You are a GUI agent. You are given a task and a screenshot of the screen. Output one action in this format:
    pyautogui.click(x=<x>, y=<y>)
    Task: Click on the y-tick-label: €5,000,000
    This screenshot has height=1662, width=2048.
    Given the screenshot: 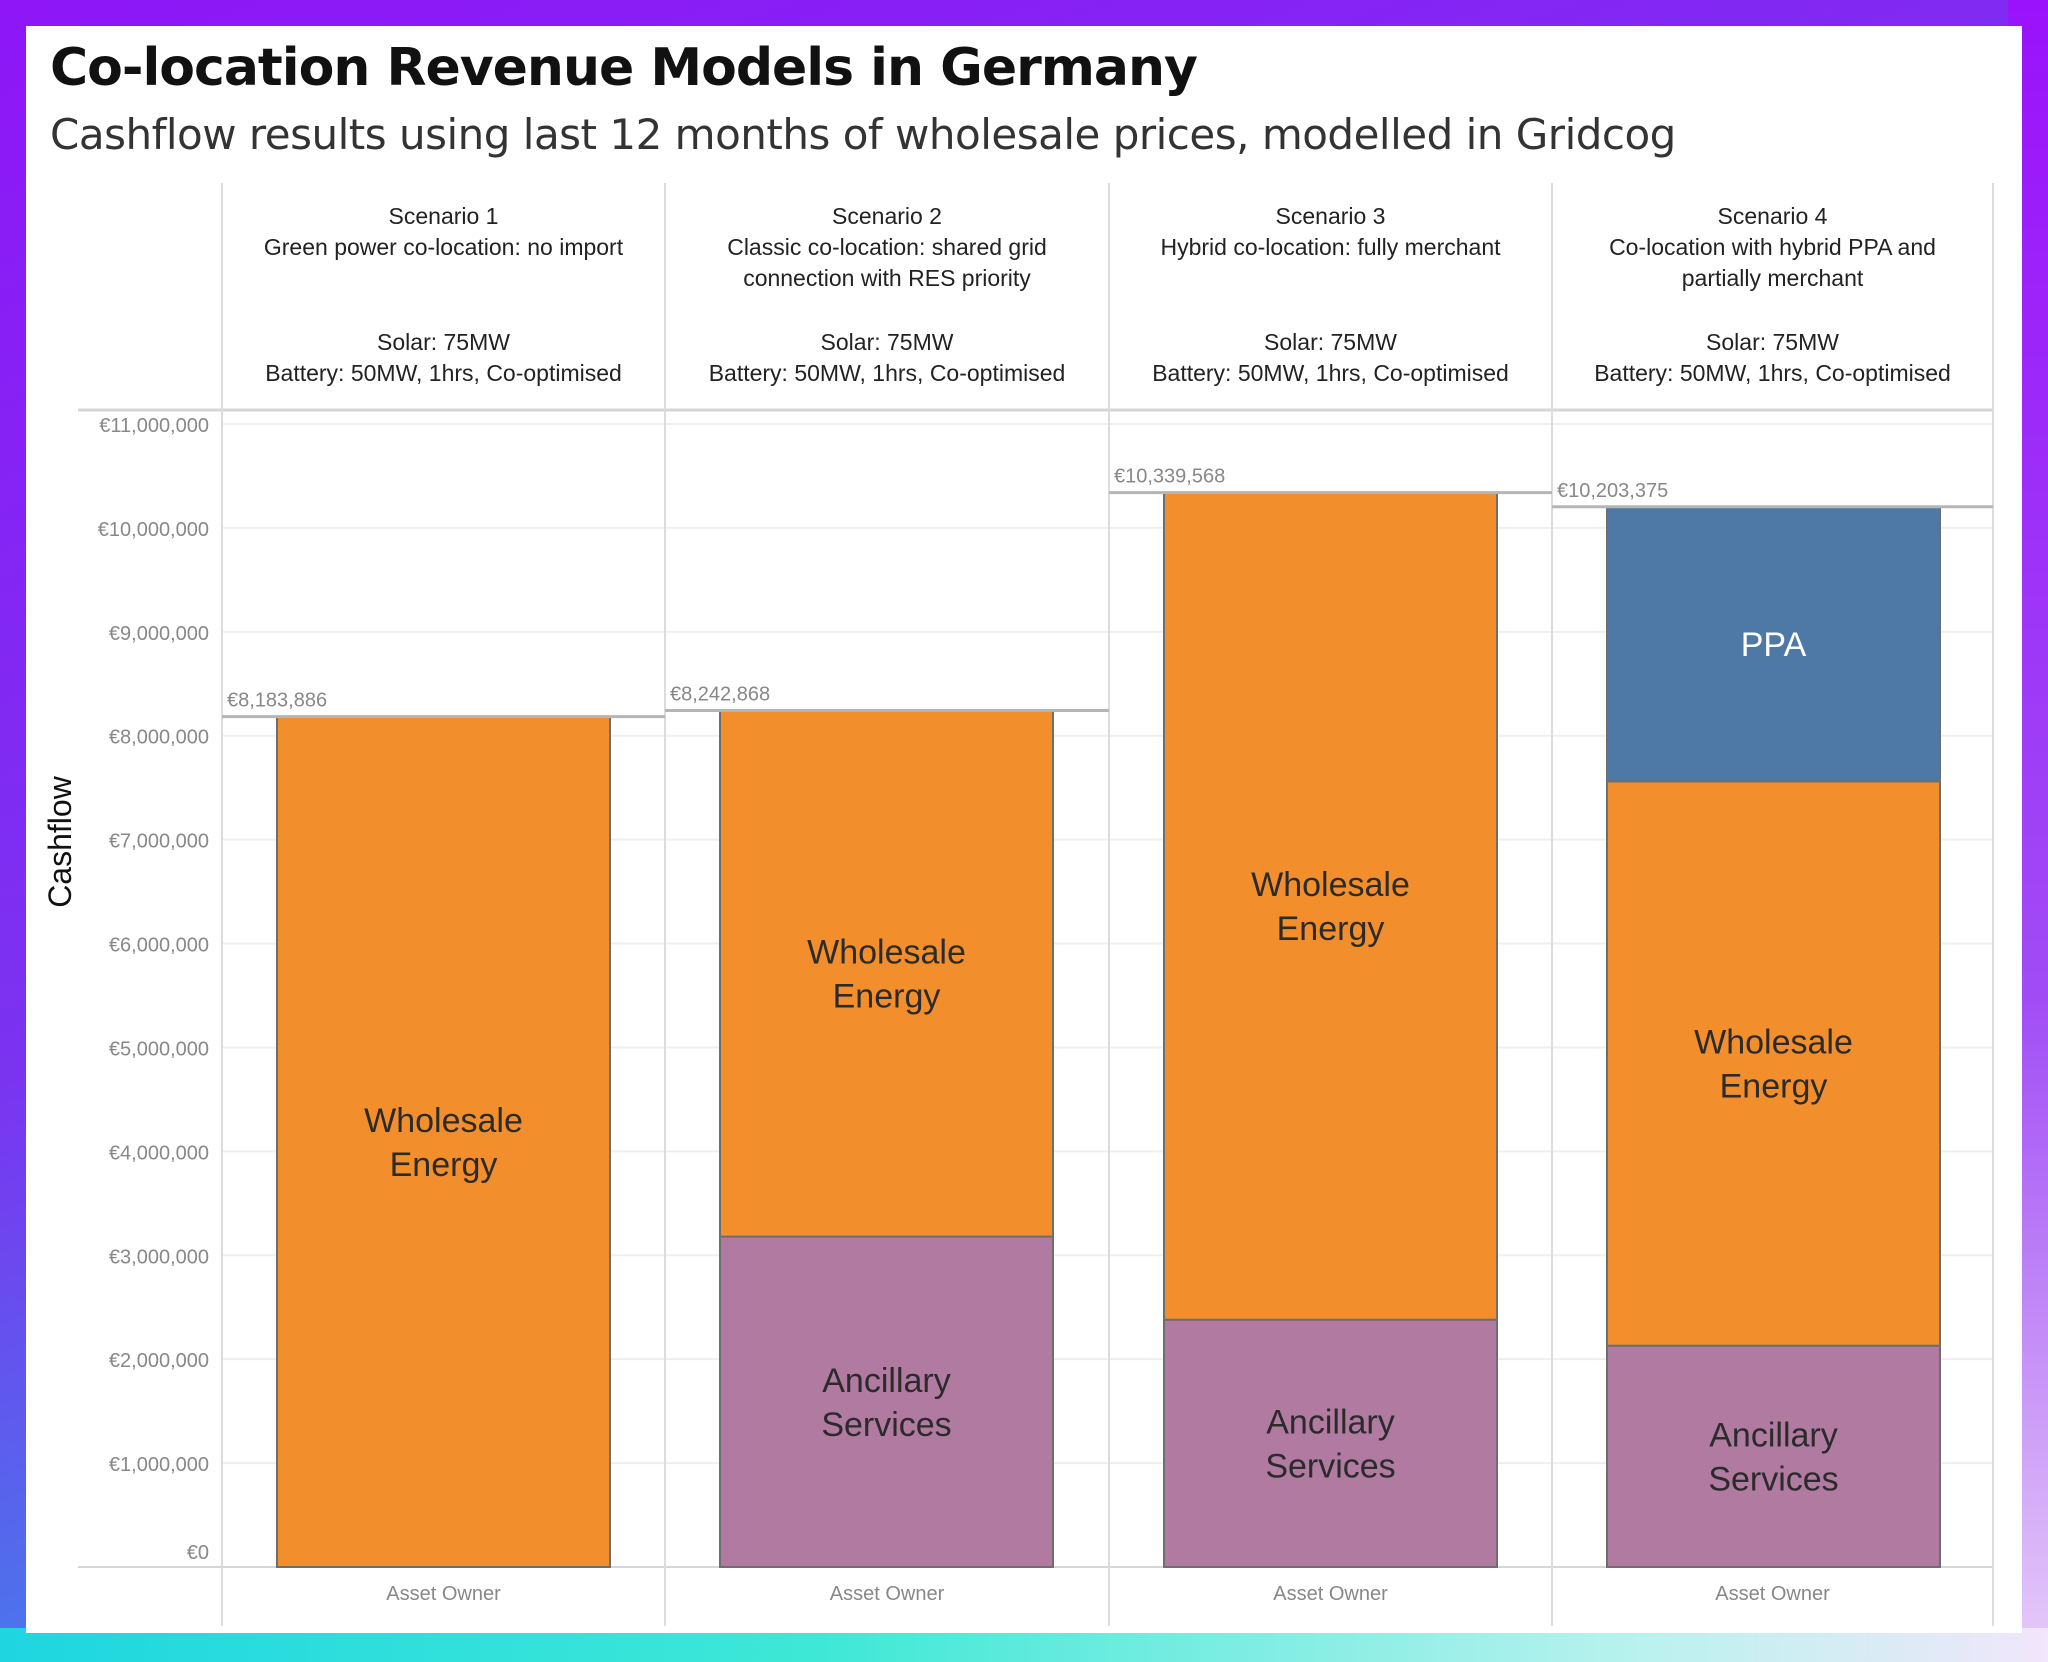 What is the action you would take?
    pyautogui.click(x=159, y=1049)
    